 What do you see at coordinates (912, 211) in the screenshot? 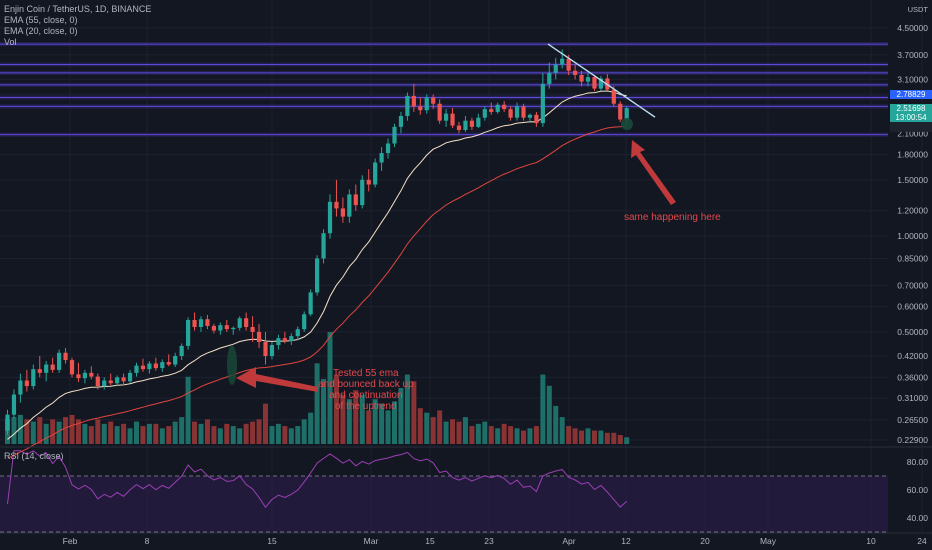
I see `price-tick-label: 1.20000` at bounding box center [912, 211].